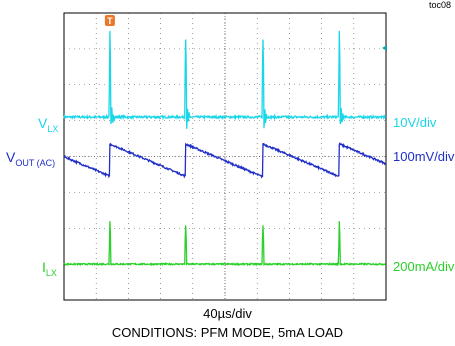 This screenshot has height=346, width=455. What do you see at coordinates (423, 266) in the screenshot?
I see `ilx-scale-label: 200mA/div` at bounding box center [423, 266].